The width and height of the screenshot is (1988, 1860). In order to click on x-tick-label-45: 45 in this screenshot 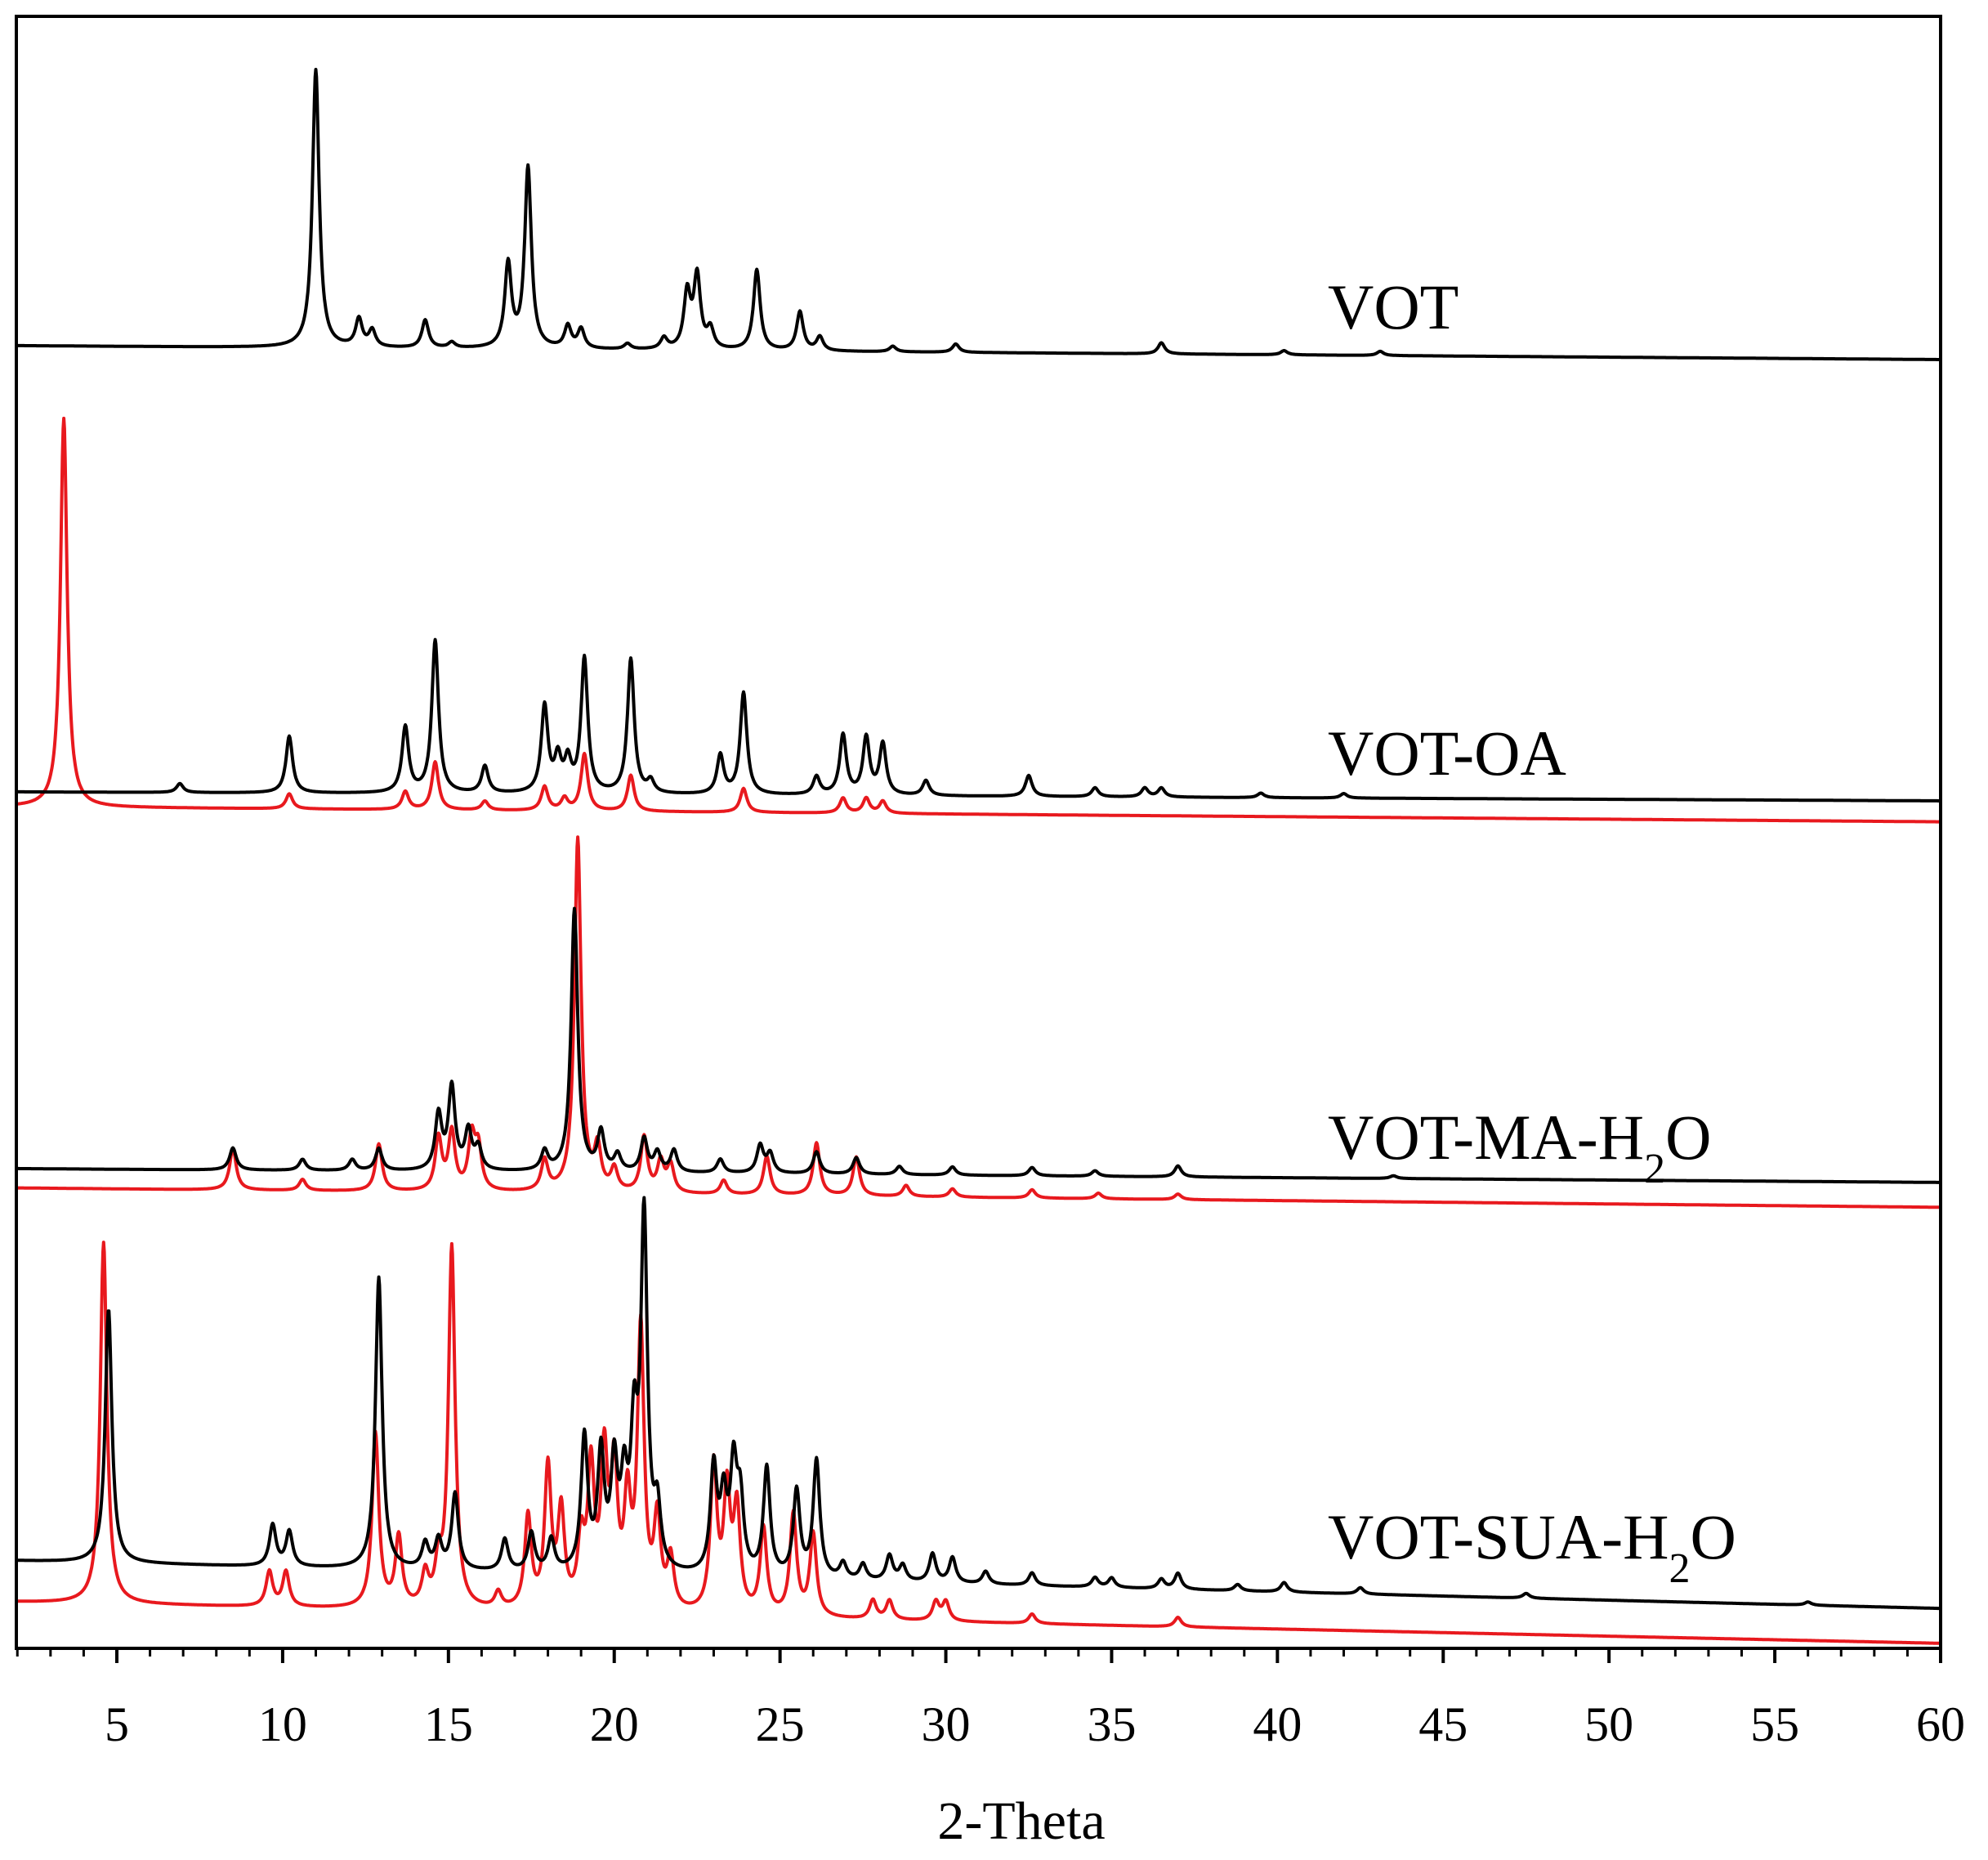, I will do `click(1443, 1724)`.